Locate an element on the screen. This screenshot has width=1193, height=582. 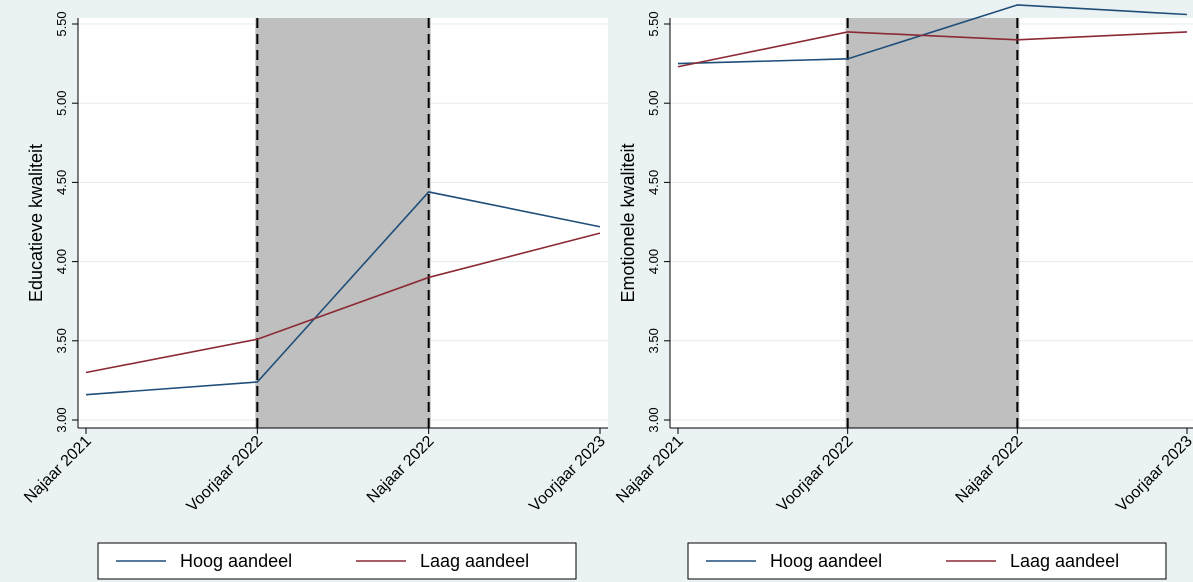
y-axis-label: Emotionele kwaliteit is located at coordinates (628, 222).